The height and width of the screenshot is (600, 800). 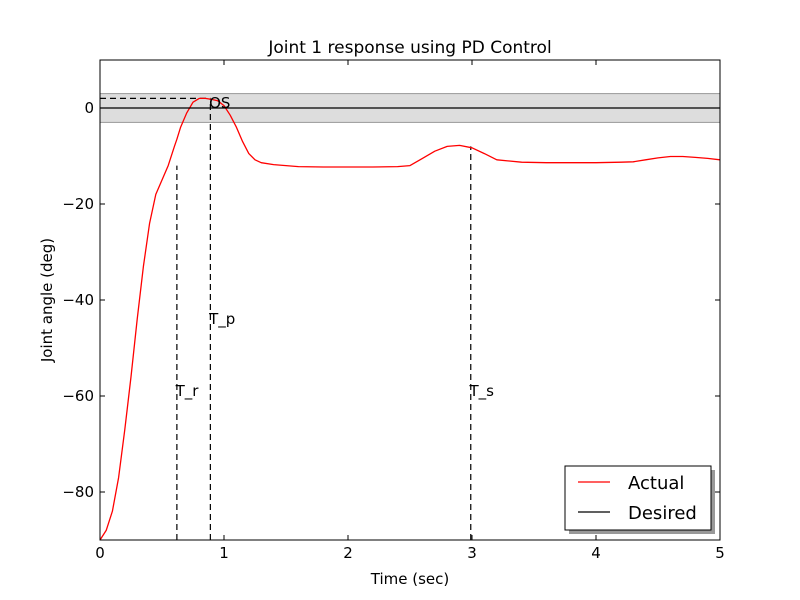 I want to click on x-tick-label-1: 1, so click(x=224, y=553).